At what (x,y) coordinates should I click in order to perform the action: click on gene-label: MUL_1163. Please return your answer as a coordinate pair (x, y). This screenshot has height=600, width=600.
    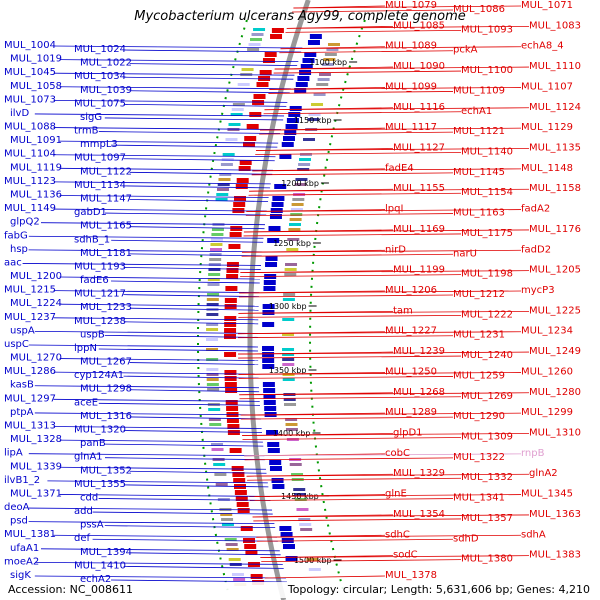
    Looking at the image, I should click on (479, 213).